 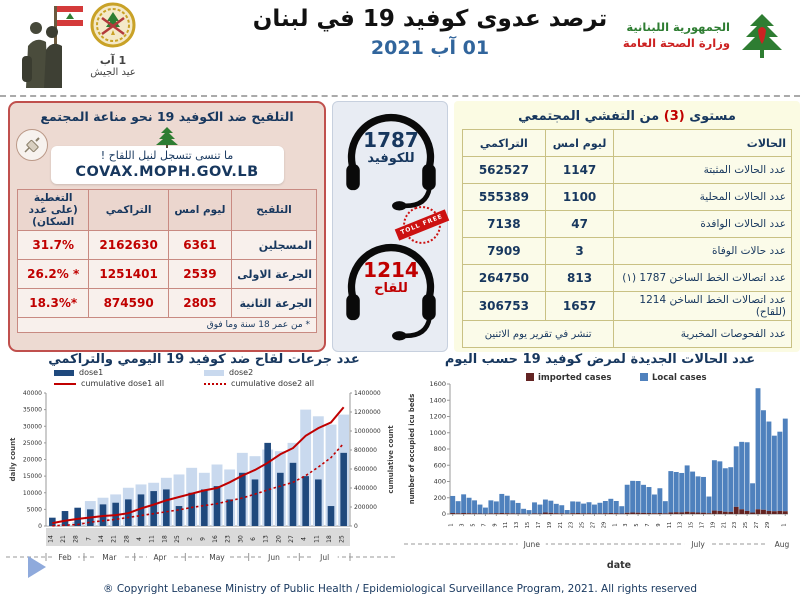 I want to click on svg-text: 3, so click(x=626, y=524).